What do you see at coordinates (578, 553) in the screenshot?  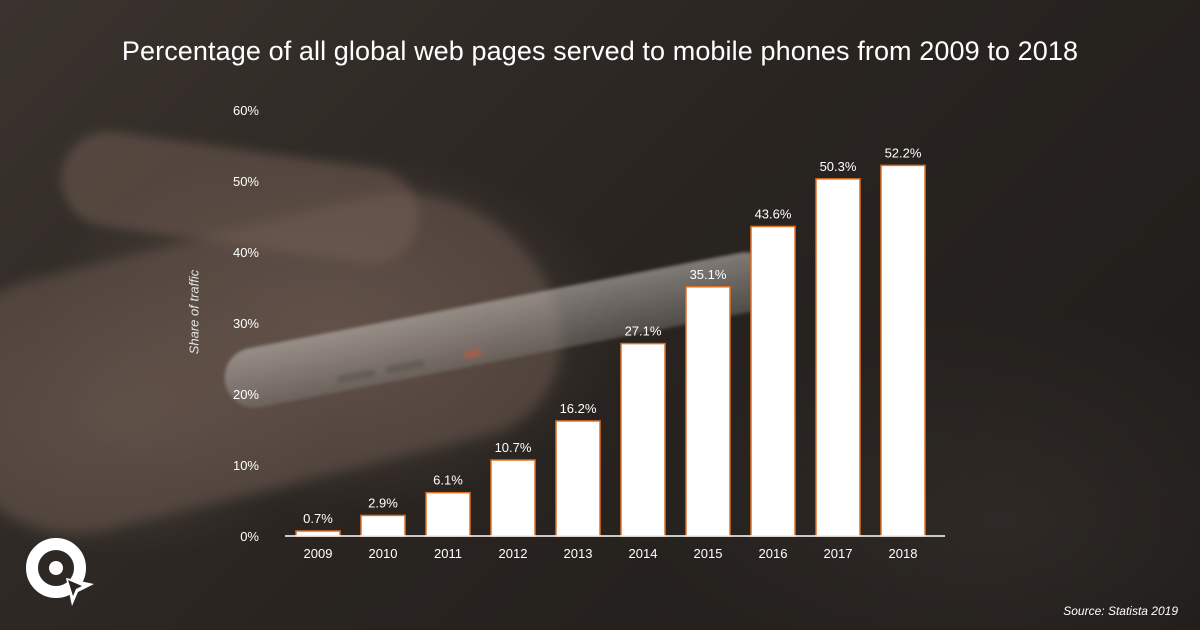 I see `x-tick-label: 2013` at bounding box center [578, 553].